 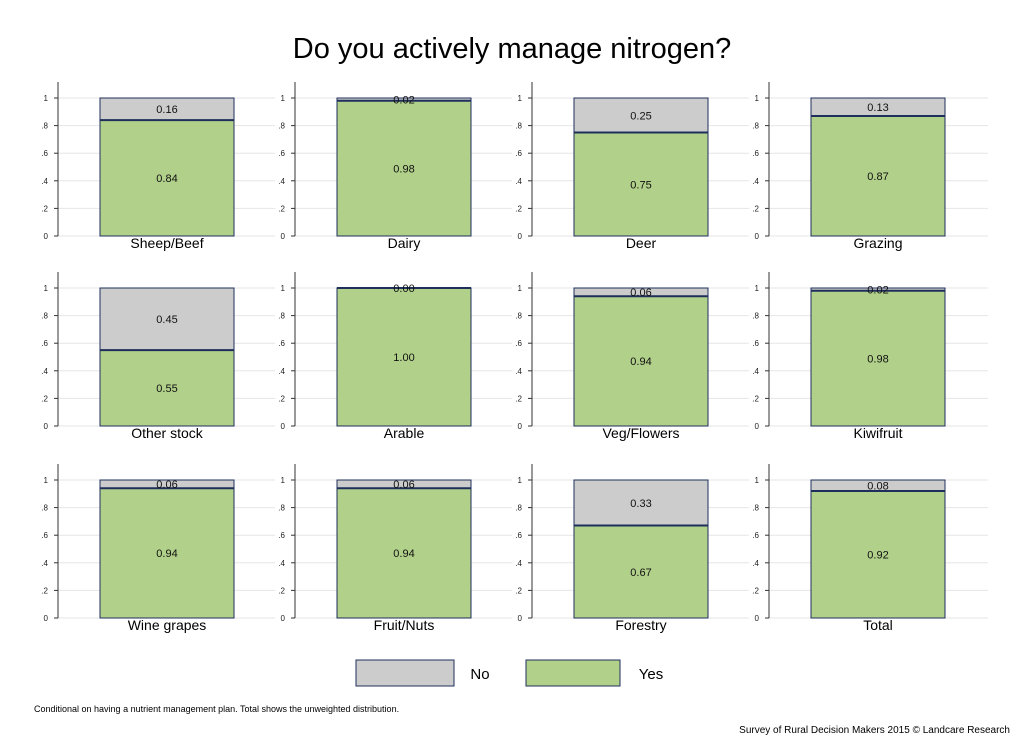 I want to click on data-label-no: 0.08, so click(x=877, y=487).